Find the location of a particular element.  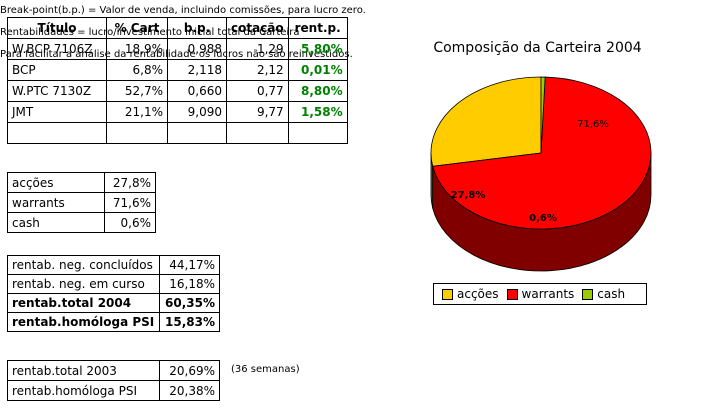

header-rent: rent.p. is located at coordinates (317, 28).